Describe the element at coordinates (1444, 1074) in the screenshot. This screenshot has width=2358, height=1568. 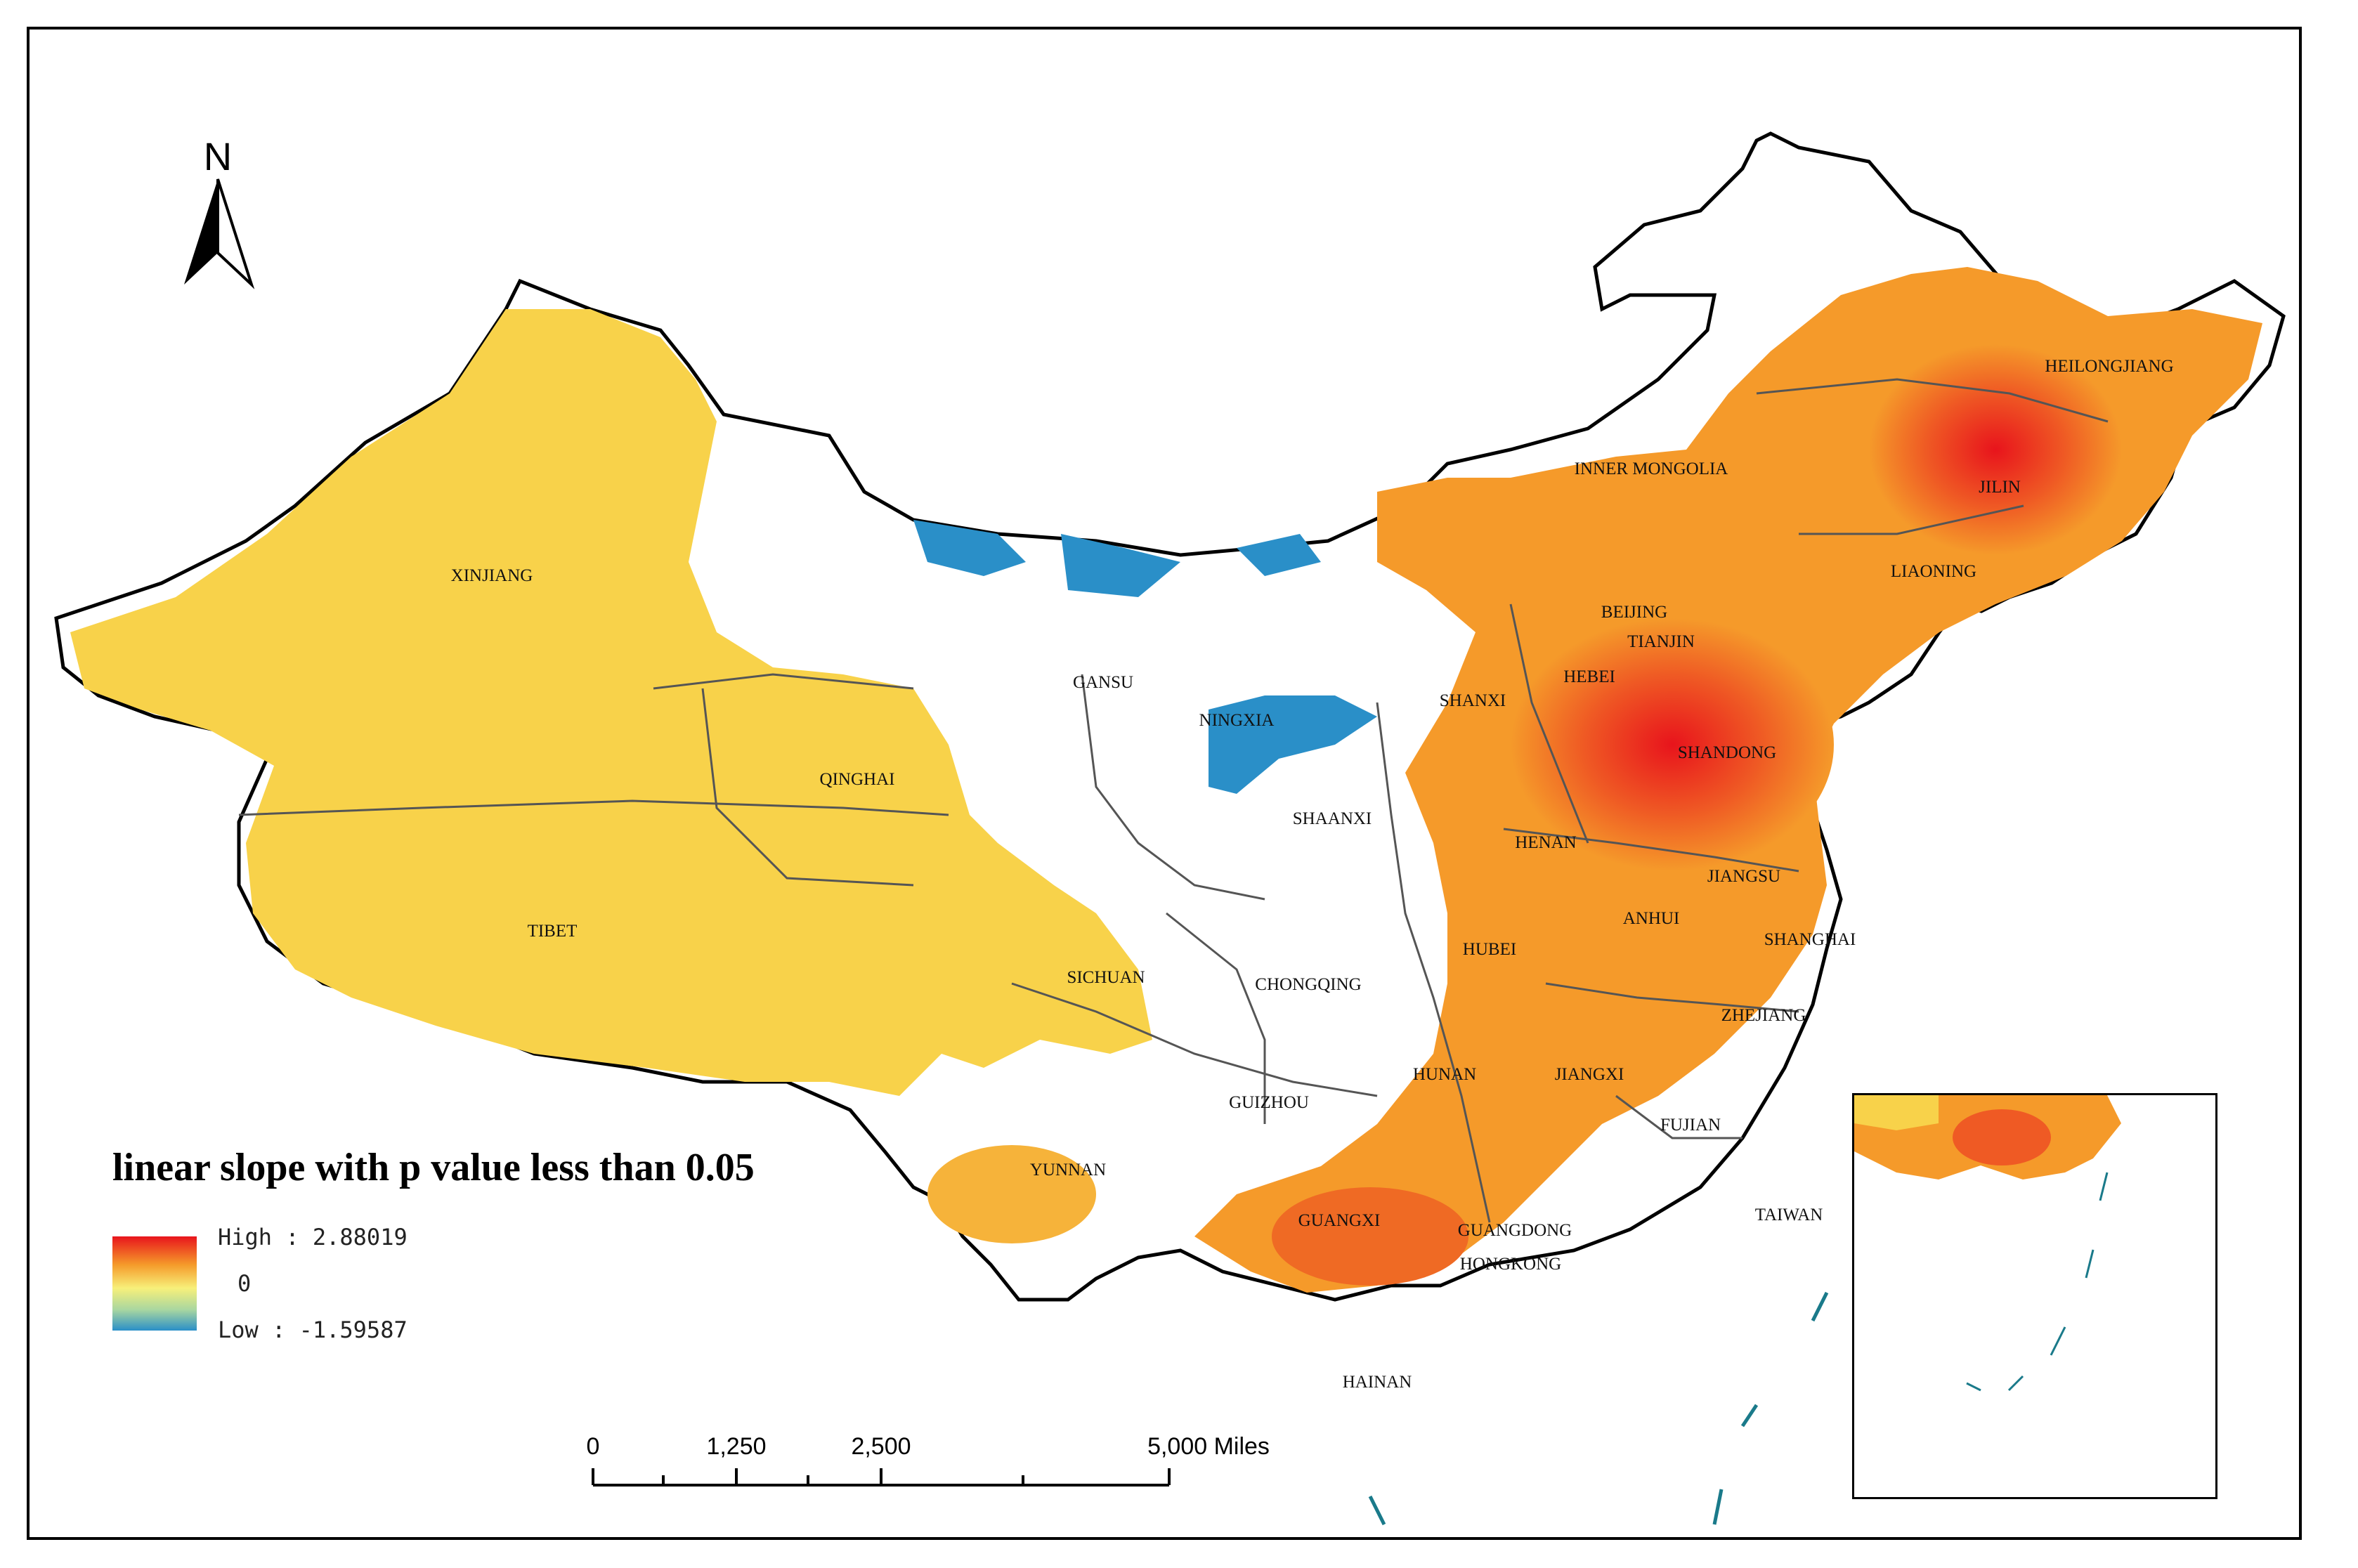
I see `region-label-hunan: HUNAN` at that location.